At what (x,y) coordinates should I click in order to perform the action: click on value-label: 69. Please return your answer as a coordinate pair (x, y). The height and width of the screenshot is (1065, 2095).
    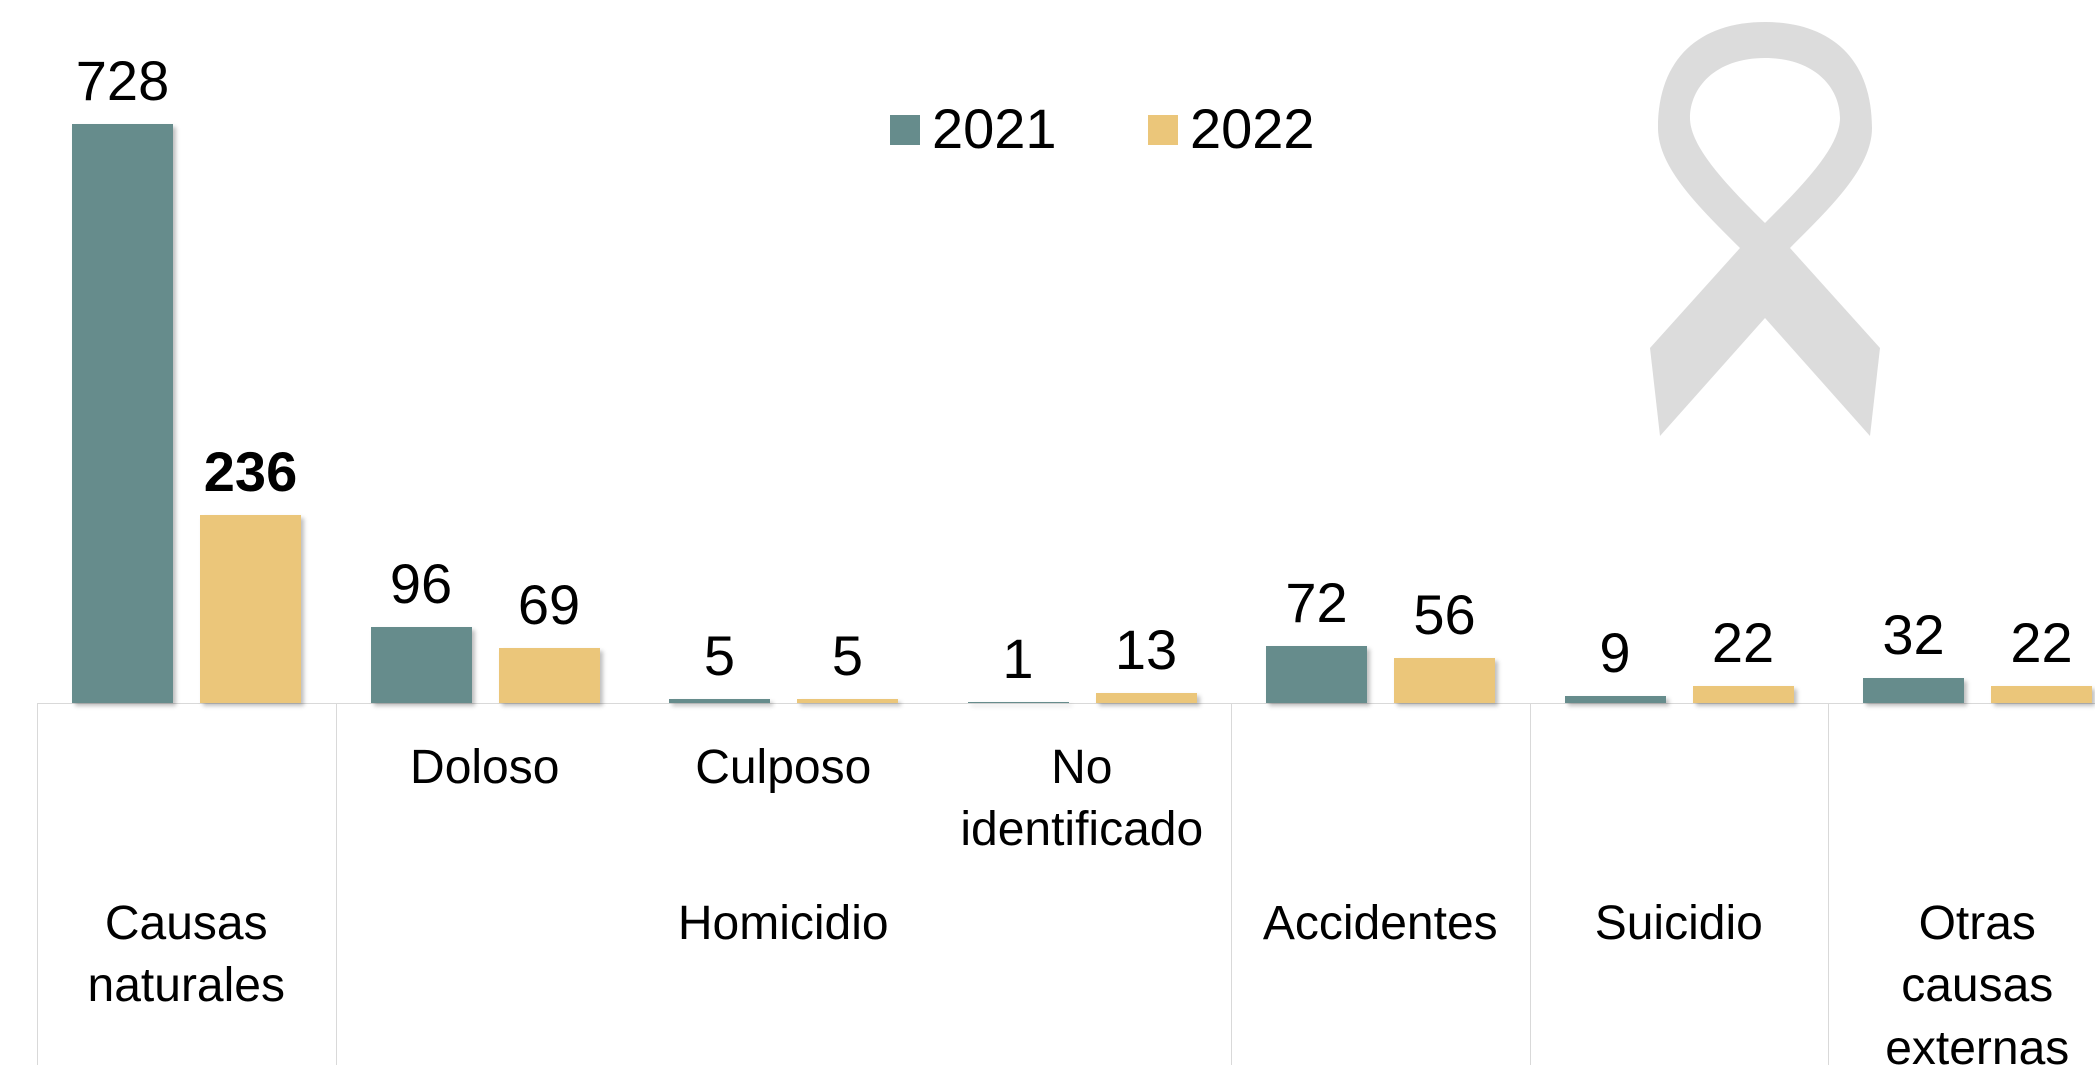
    Looking at the image, I should click on (549, 605).